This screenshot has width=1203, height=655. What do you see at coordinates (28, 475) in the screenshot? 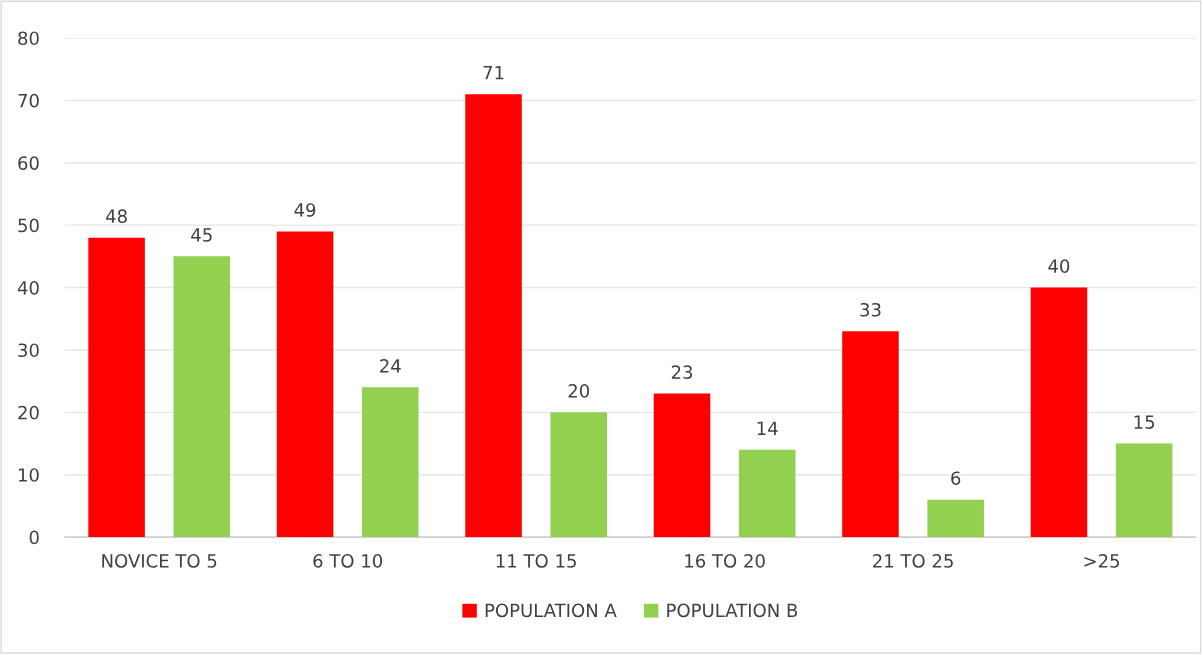
I see `y-tick-label: 10` at bounding box center [28, 475].